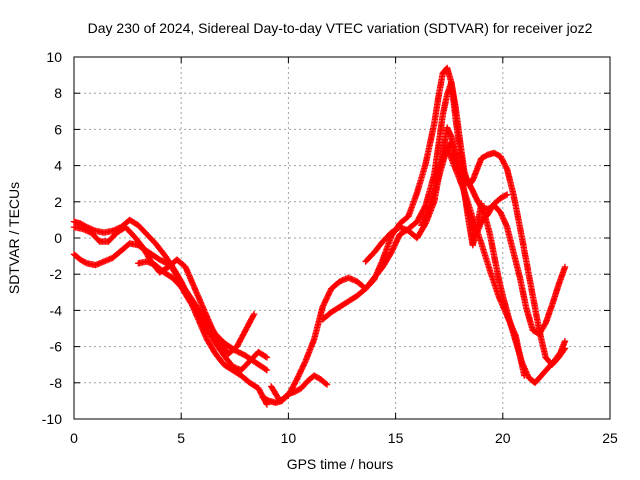 This screenshot has height=480, width=640. What do you see at coordinates (56, 383) in the screenshot?
I see `y-tick-label: -8` at bounding box center [56, 383].